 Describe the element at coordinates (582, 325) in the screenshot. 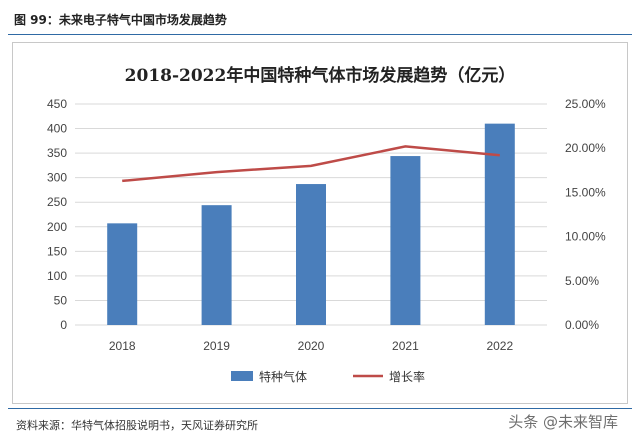

I see `y-right-tick-label: 0.00%` at that location.